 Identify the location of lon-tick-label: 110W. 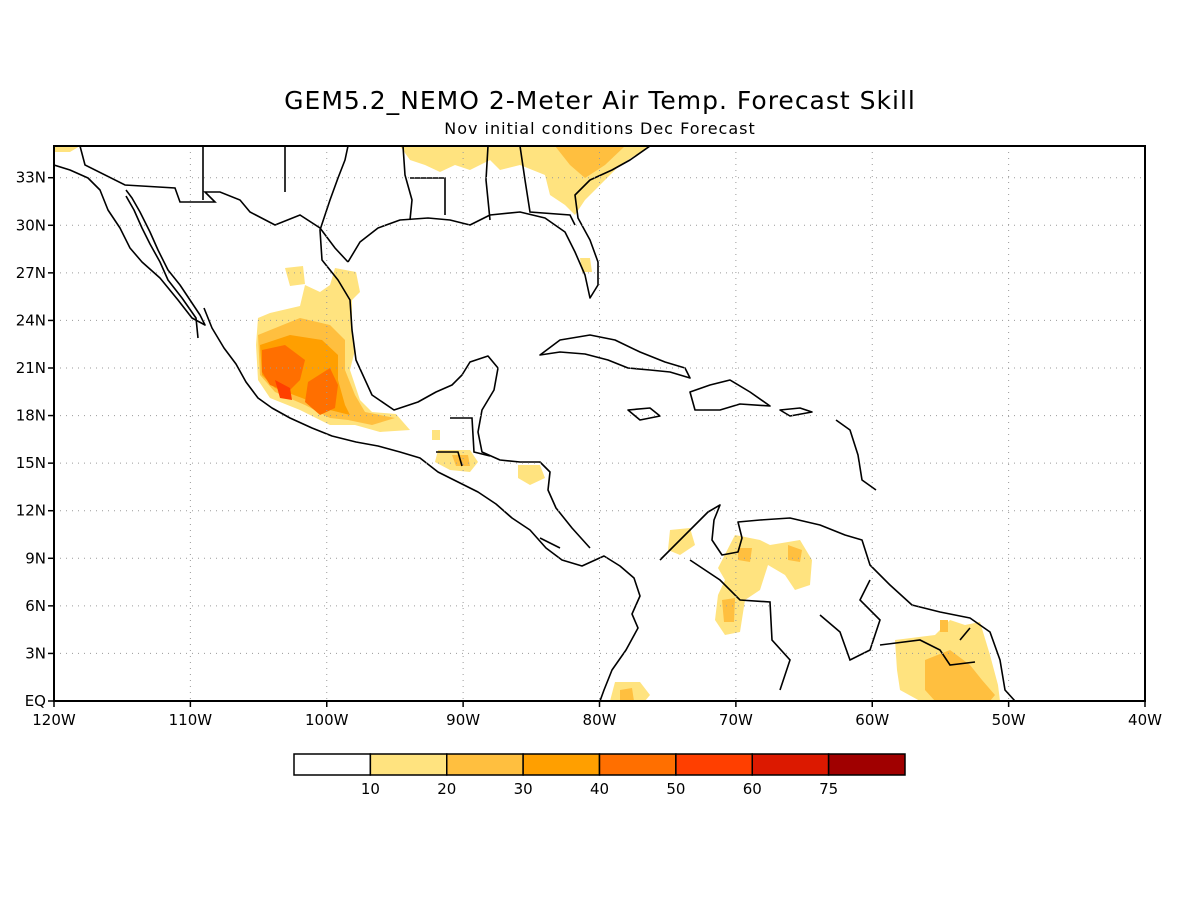
(191, 720).